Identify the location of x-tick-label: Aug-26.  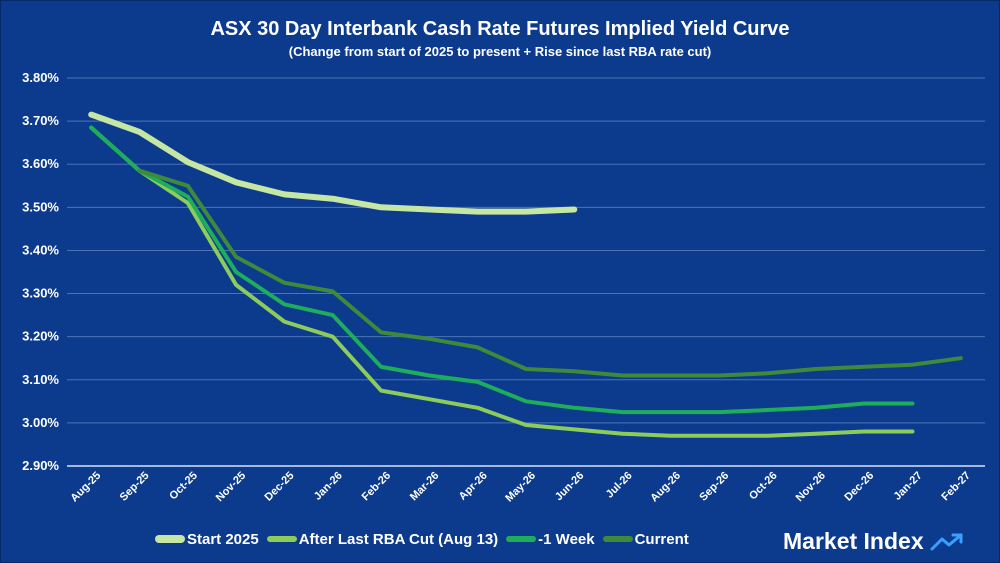
(665, 487).